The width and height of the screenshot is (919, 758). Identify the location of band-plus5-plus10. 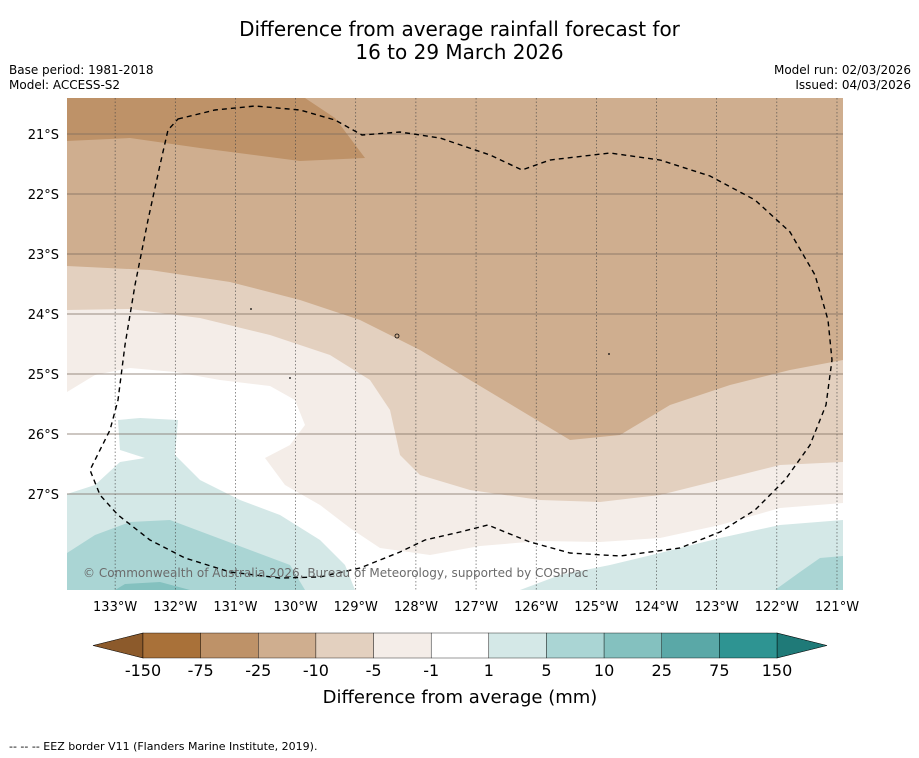
(455, 555).